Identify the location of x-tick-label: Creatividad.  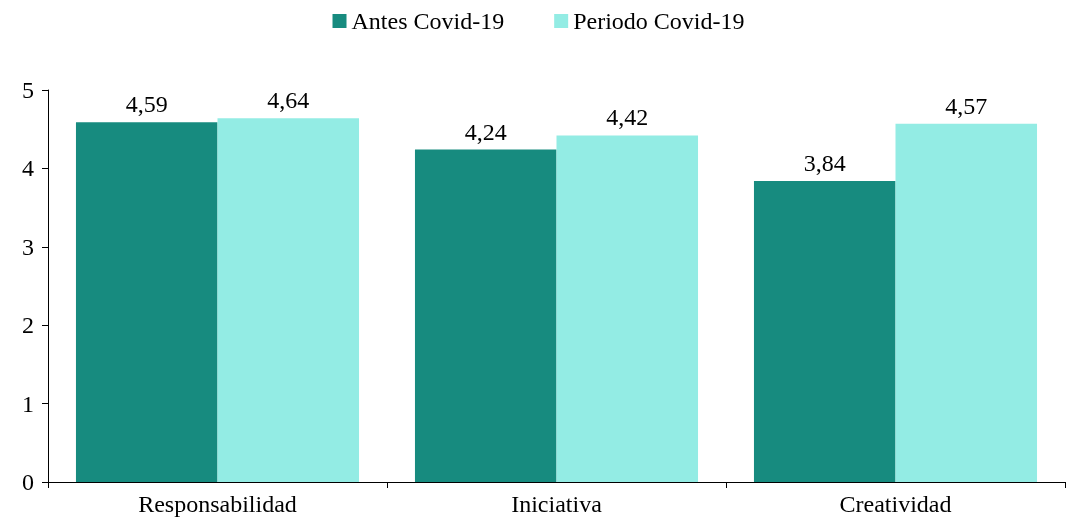
(895, 504).